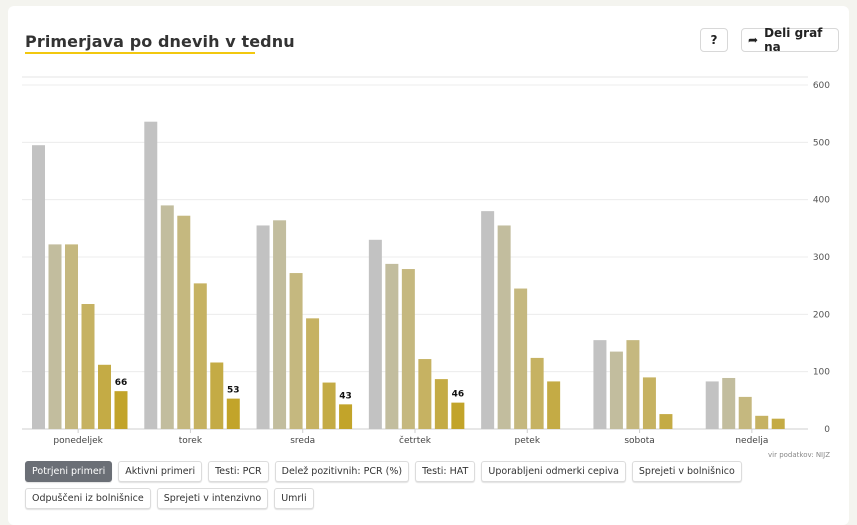 This screenshot has height=525, width=857. What do you see at coordinates (160, 41) in the screenshot?
I see `chart-title: Primerjava po dnevih v tednu` at bounding box center [160, 41].